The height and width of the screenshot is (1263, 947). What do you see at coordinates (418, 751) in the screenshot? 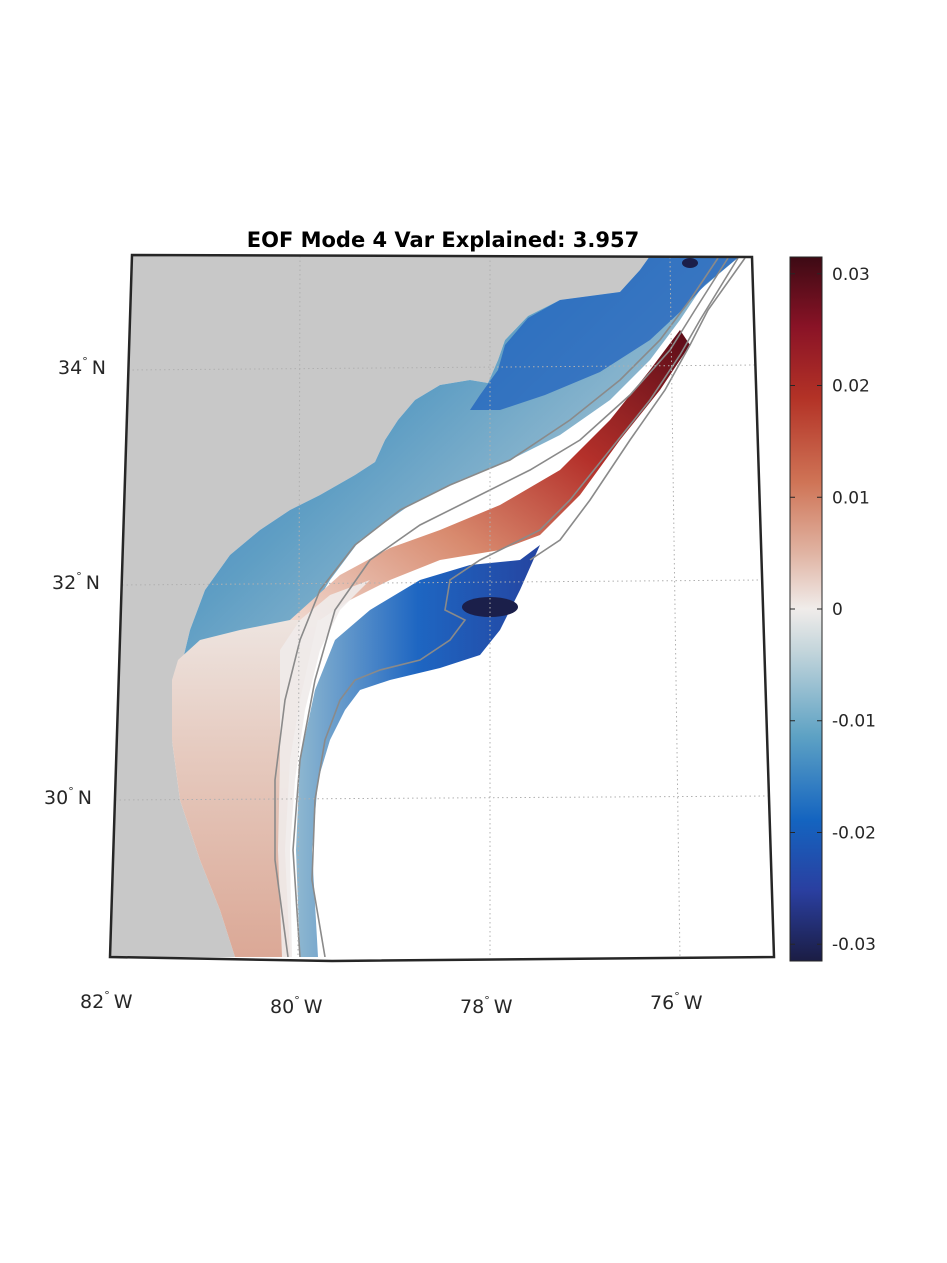
I see `negative-lobe-south` at bounding box center [418, 751].